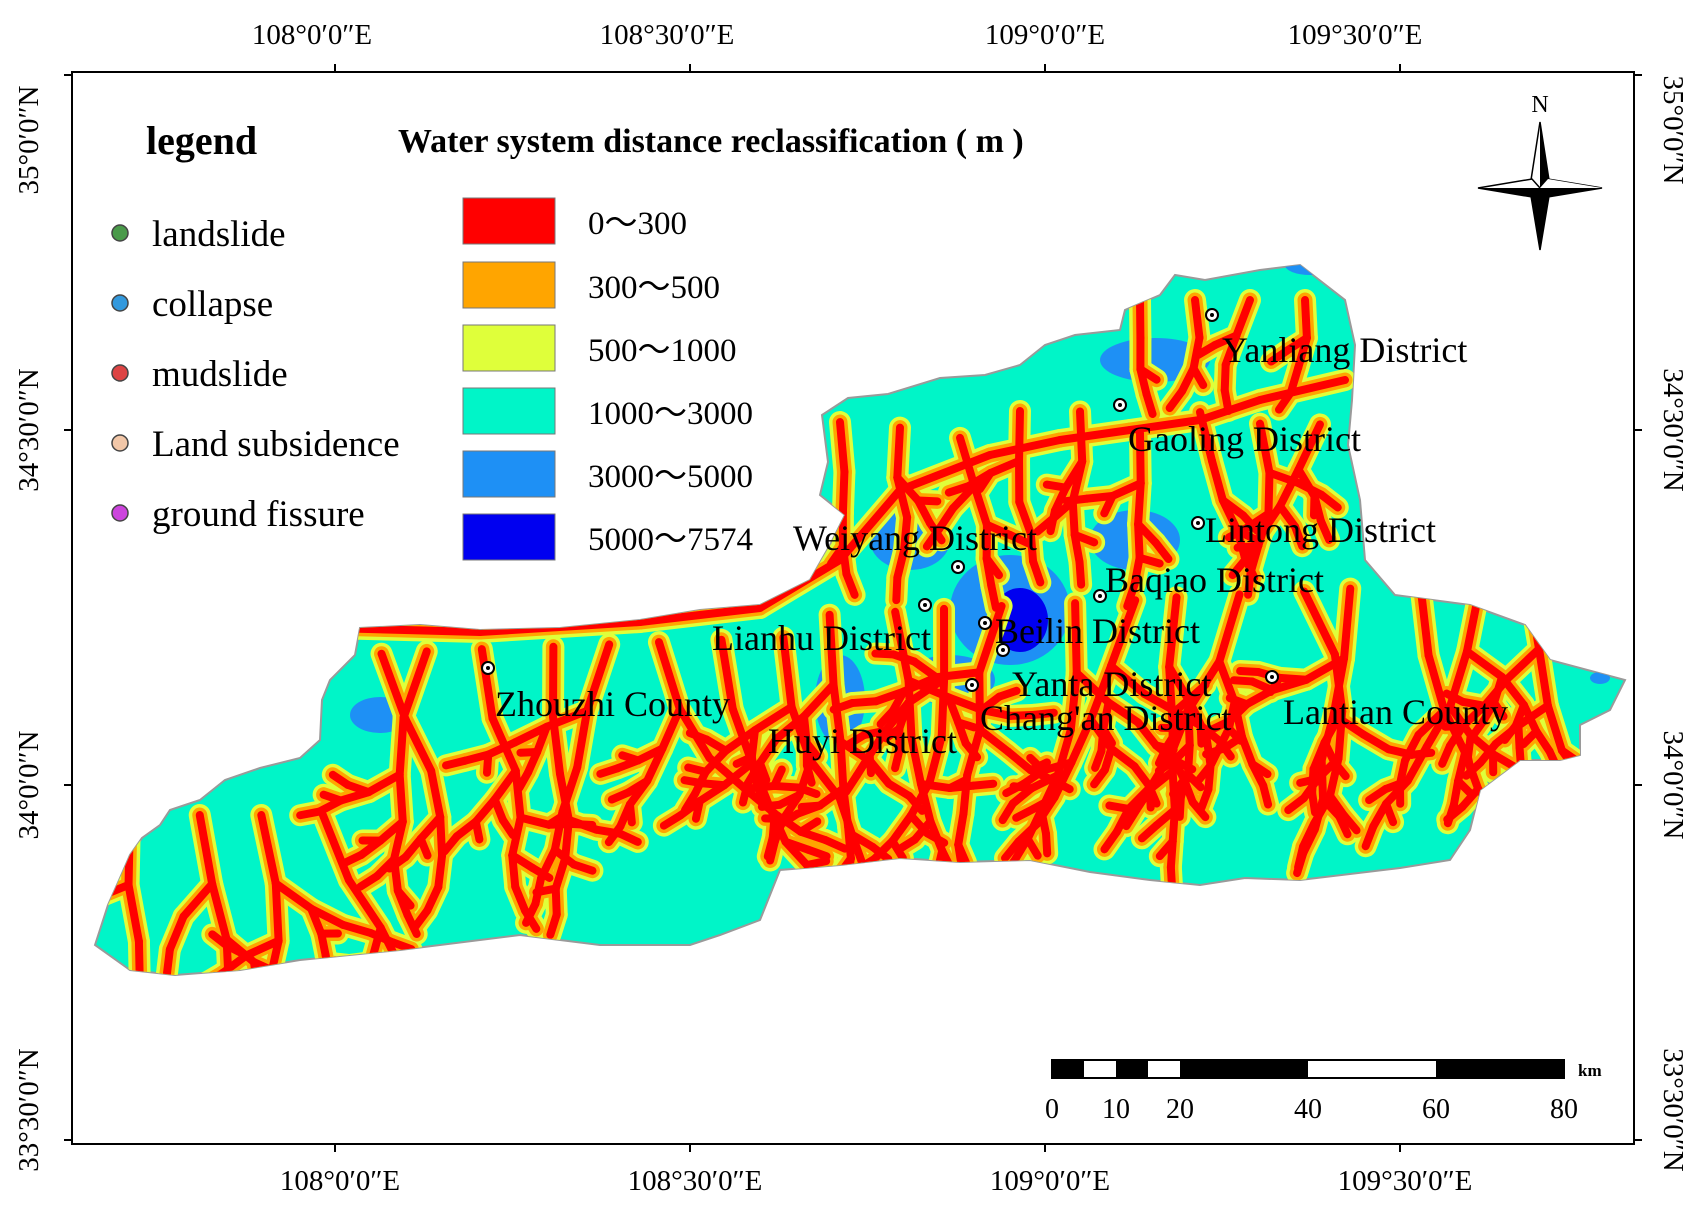 This screenshot has height=1213, width=1706. I want to click on scale-unit: km, so click(1590, 1070).